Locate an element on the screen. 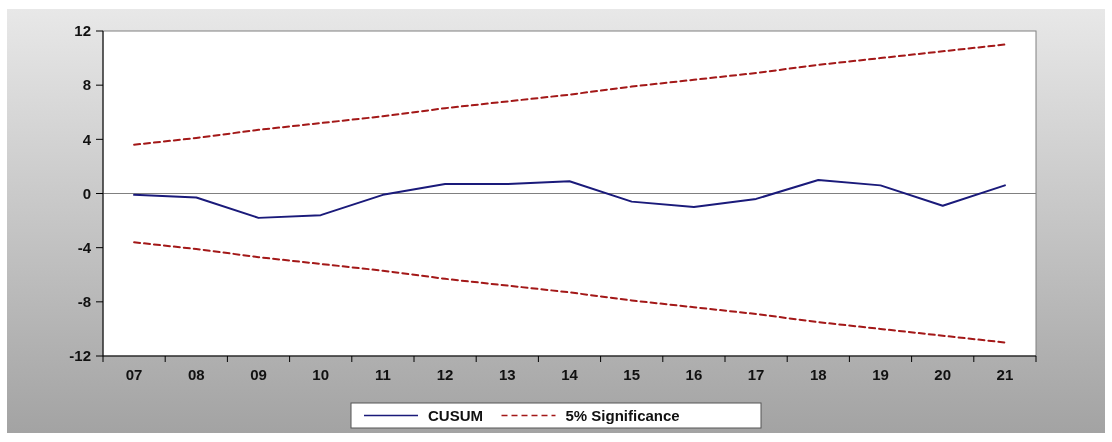  x-tick-label: 09 is located at coordinates (258, 375).